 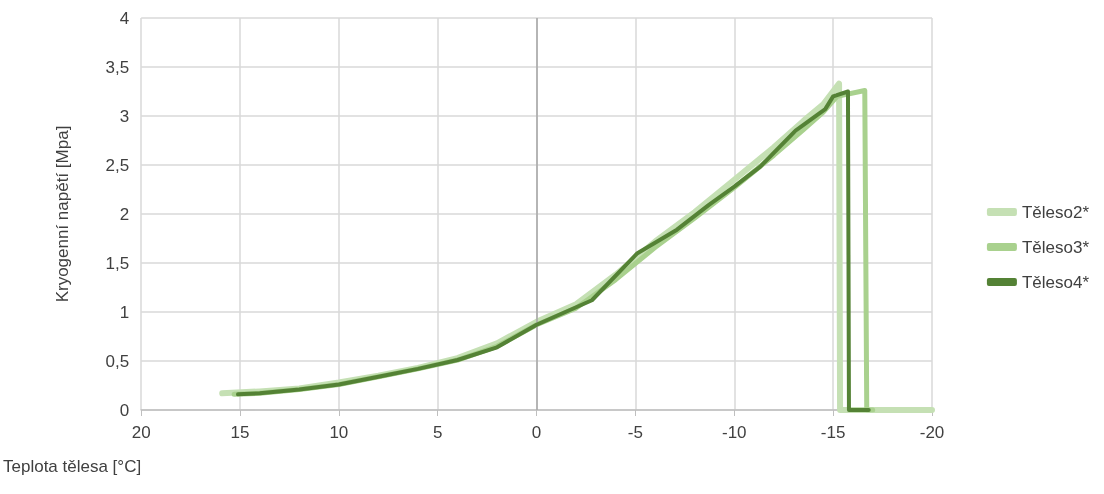 I want to click on y-tick-label: 0, so click(x=124, y=410).